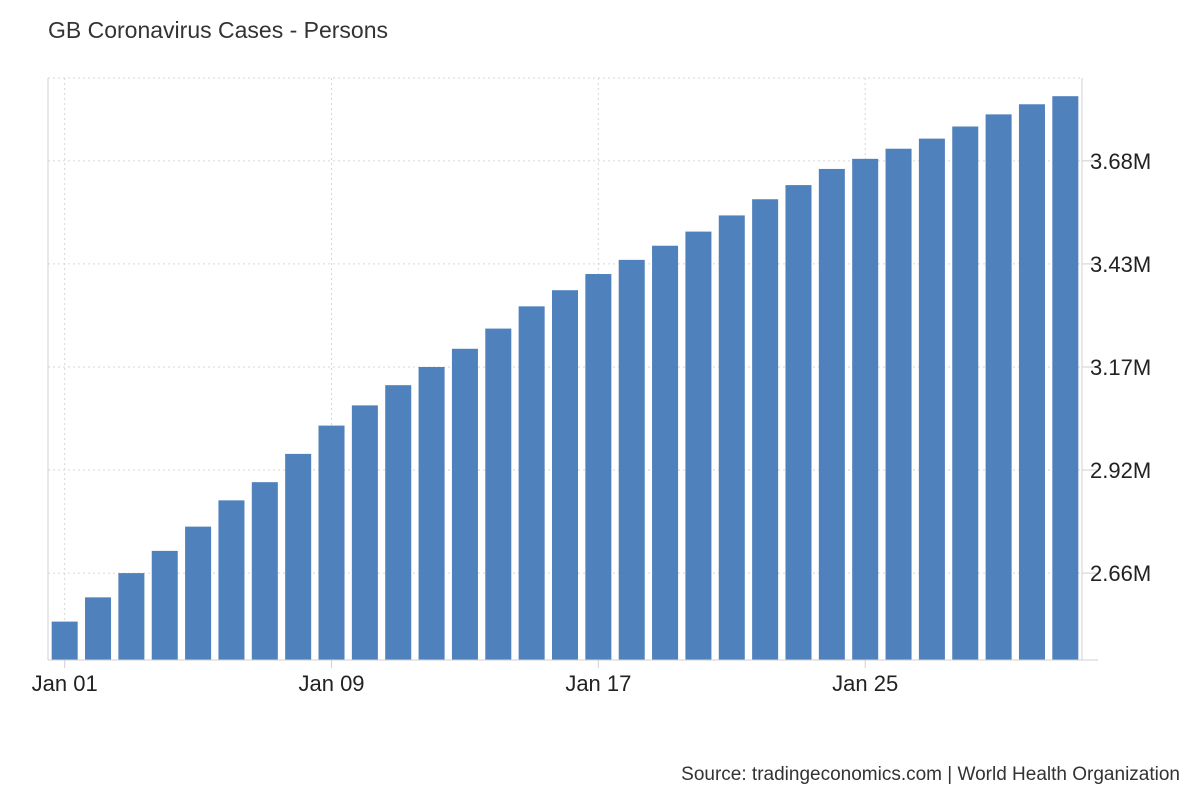 The image size is (1200, 800). Describe the element at coordinates (218, 30) in the screenshot. I see `chart-title: GB Coronavirus Cases - Persons` at that location.